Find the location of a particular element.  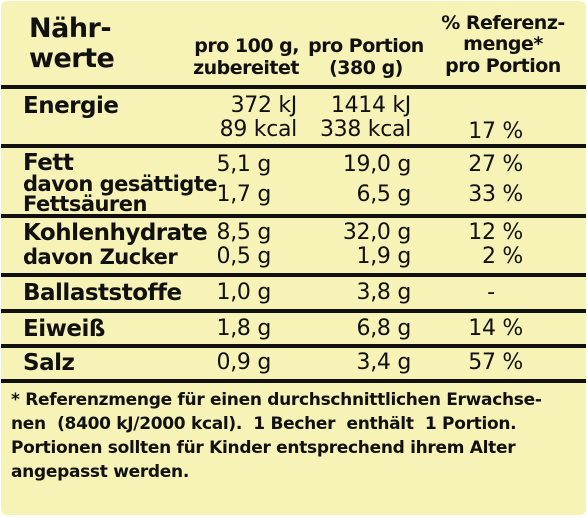

saturates-per100: 1,7 g is located at coordinates (244, 194).